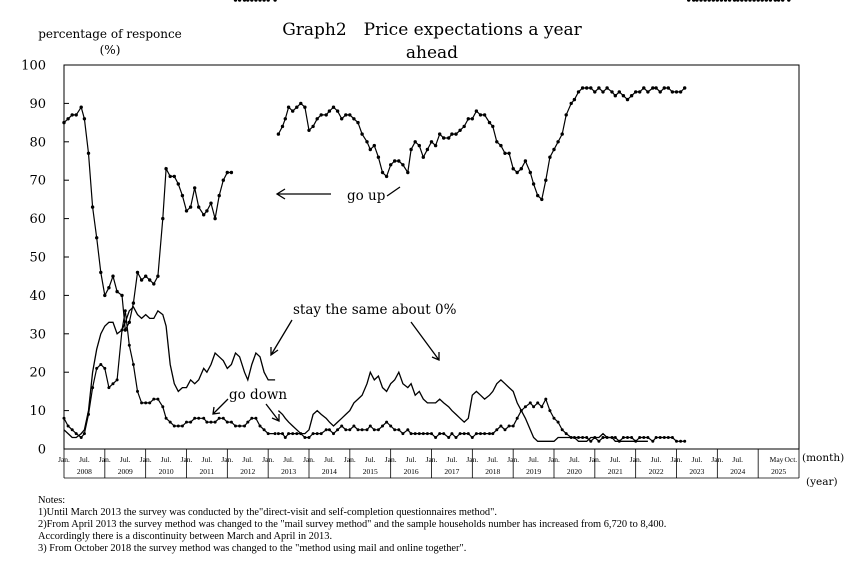  Describe the element at coordinates (451, 471) in the screenshot. I see `year-label: 2017` at that location.